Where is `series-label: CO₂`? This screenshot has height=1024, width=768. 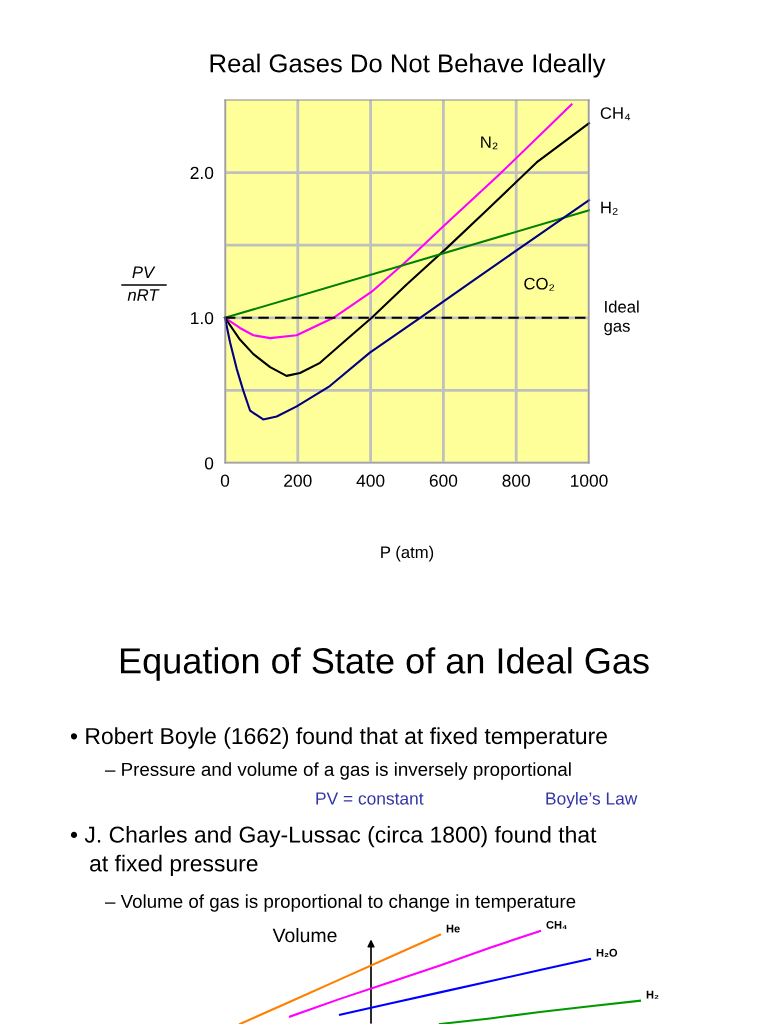 series-label: CO₂ is located at coordinates (539, 284).